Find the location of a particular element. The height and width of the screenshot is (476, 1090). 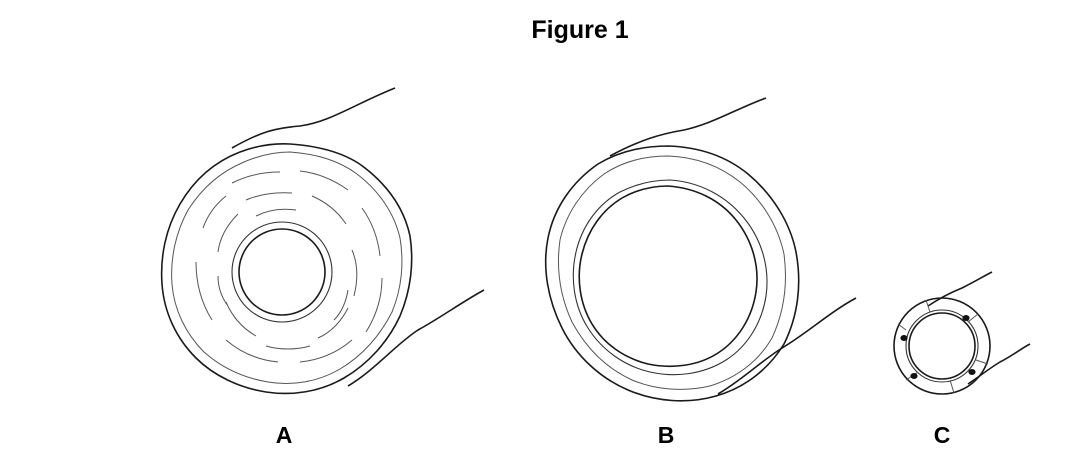

vessel-a-outer-wall is located at coordinates (286, 269).